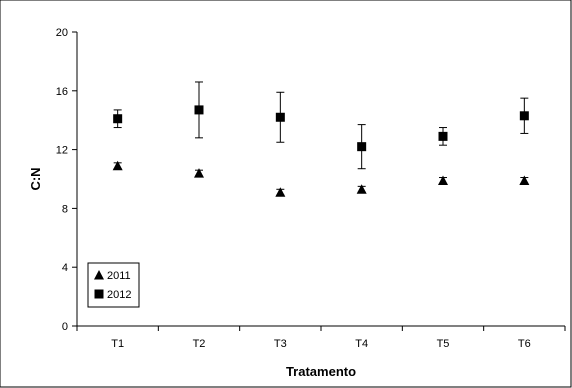 This screenshot has height=388, width=572. What do you see at coordinates (119, 276) in the screenshot?
I see `legend-label: 2011` at bounding box center [119, 276].